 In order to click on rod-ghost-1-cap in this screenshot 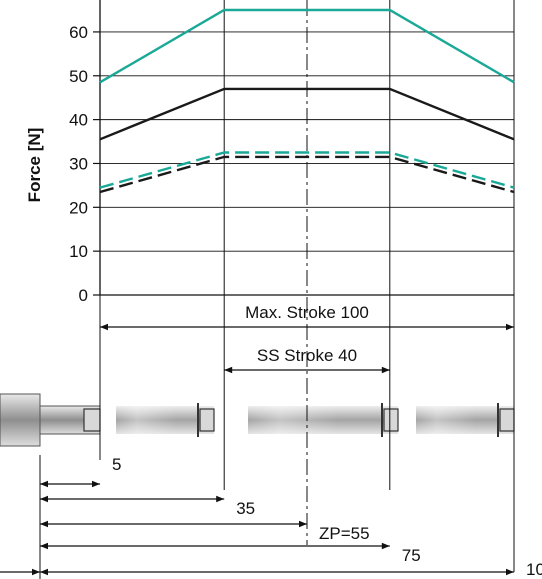, I will do `click(207, 420)`.